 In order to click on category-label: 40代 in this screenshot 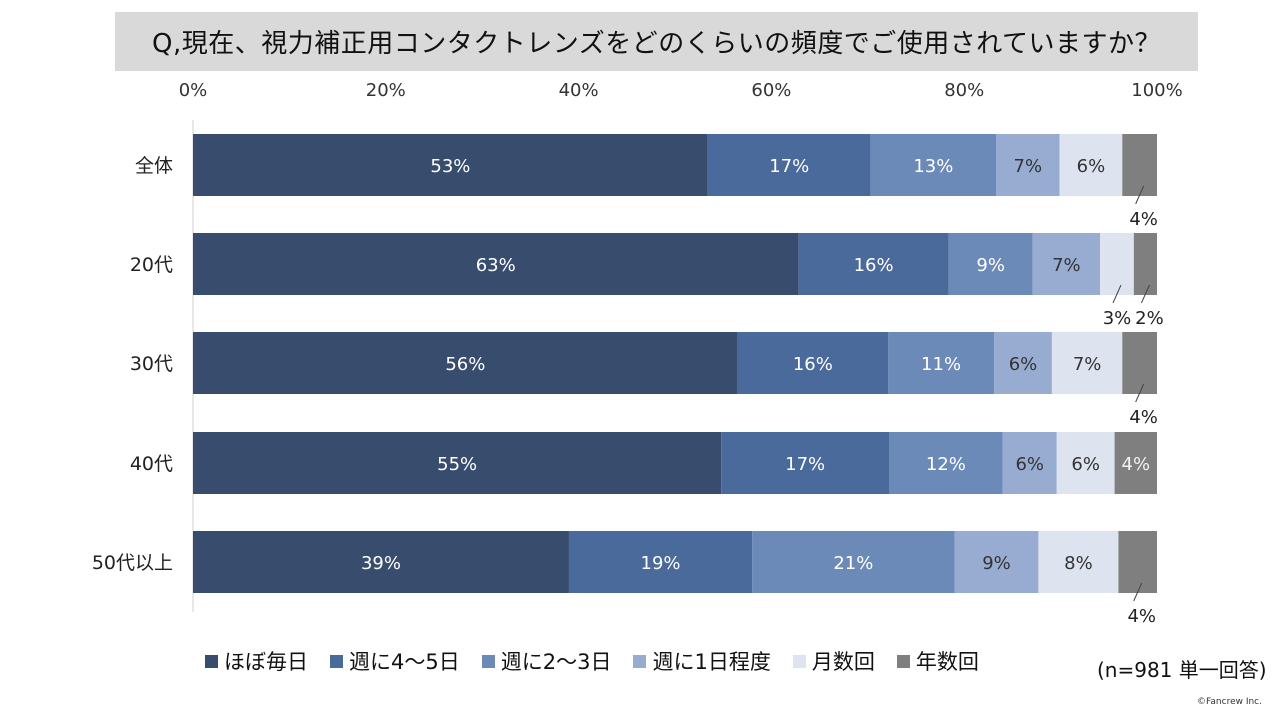, I will do `click(151, 464)`.